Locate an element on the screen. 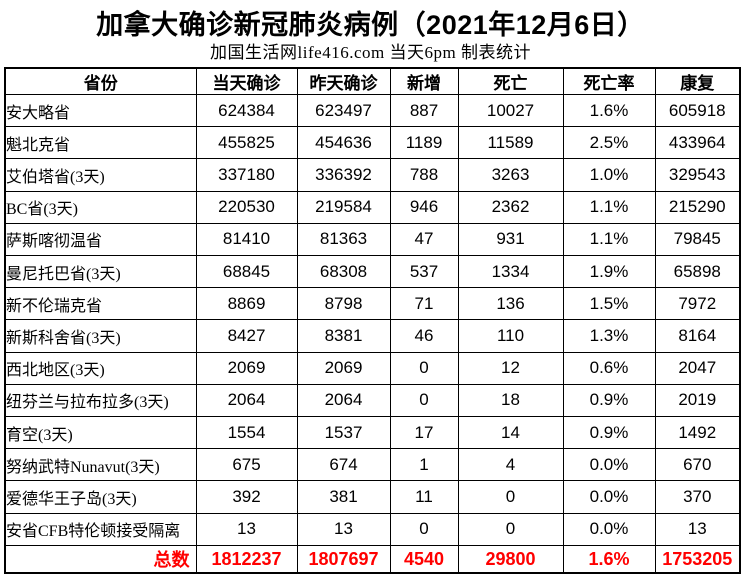 The height and width of the screenshot is (581, 741). value-cell: 110 is located at coordinates (510, 336).